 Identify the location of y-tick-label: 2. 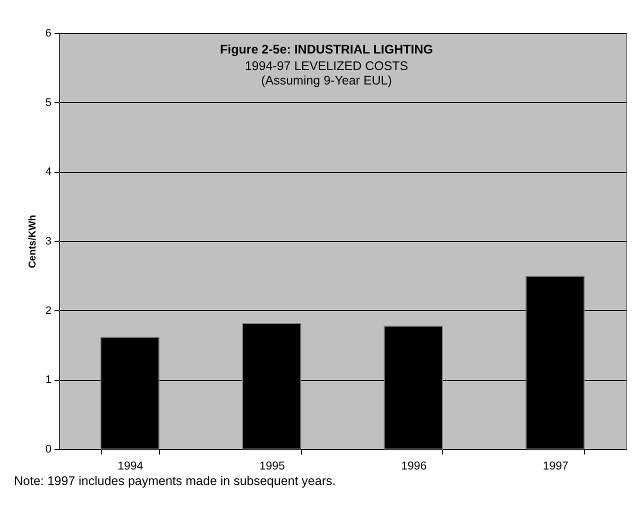
(48, 310).